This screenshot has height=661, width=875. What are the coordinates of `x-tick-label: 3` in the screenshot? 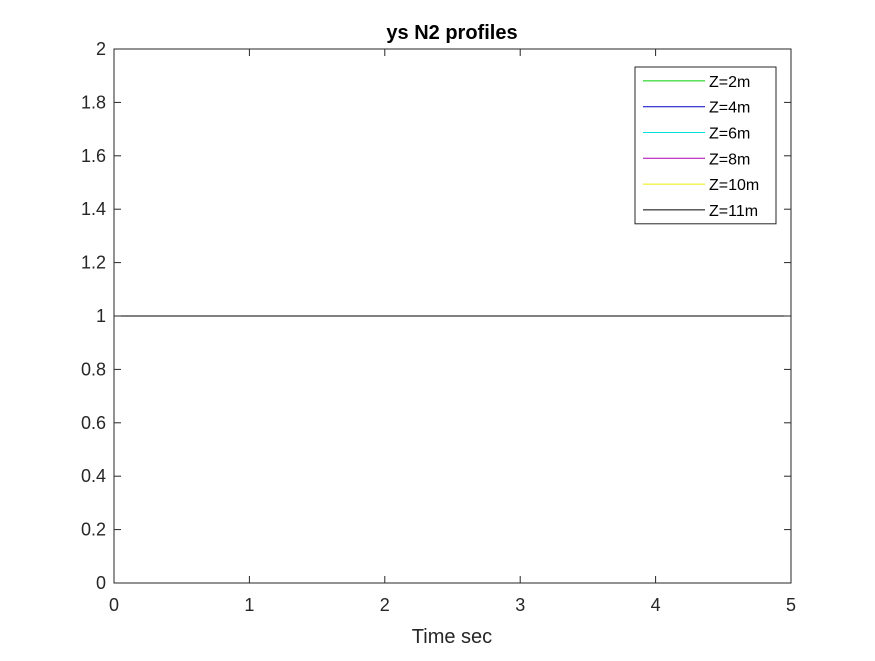 It's located at (520, 605).